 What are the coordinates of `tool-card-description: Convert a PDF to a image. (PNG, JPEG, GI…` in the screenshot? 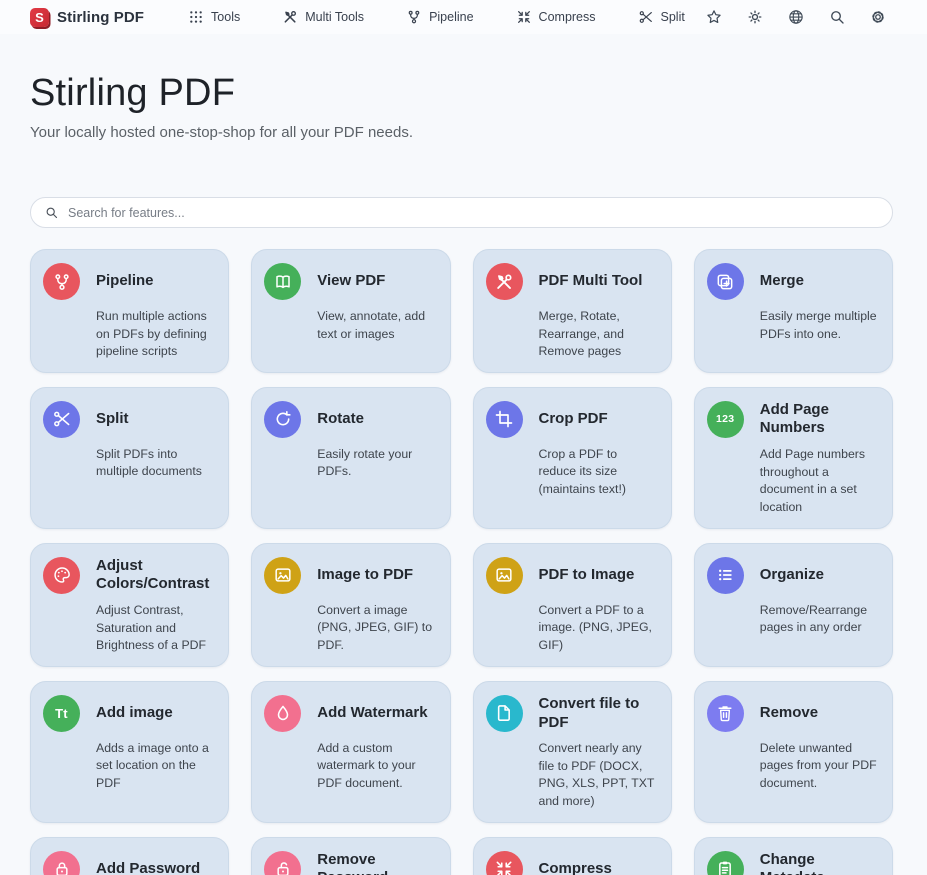 It's located at (595, 627).